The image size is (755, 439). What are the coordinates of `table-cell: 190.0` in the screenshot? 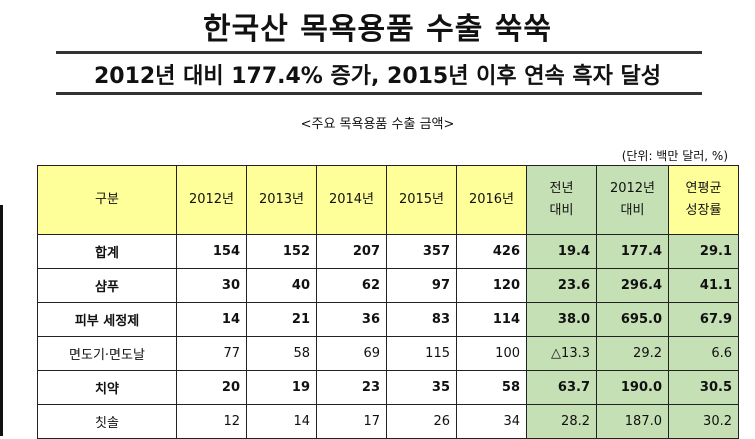 It's located at (632, 387).